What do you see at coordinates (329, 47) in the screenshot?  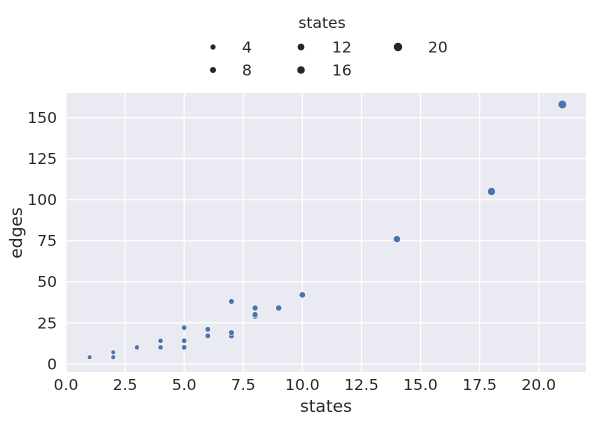 I see `legend: states 4 8 12 16 20` at bounding box center [329, 47].